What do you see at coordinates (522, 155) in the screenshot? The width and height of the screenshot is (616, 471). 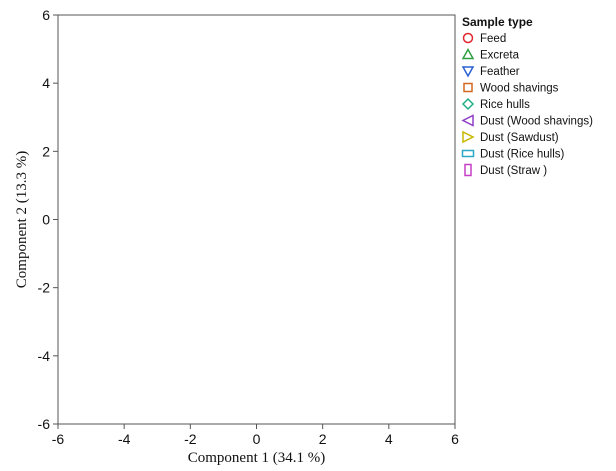 I see `legend-label: Dust (Rice hulls)` at bounding box center [522, 155].